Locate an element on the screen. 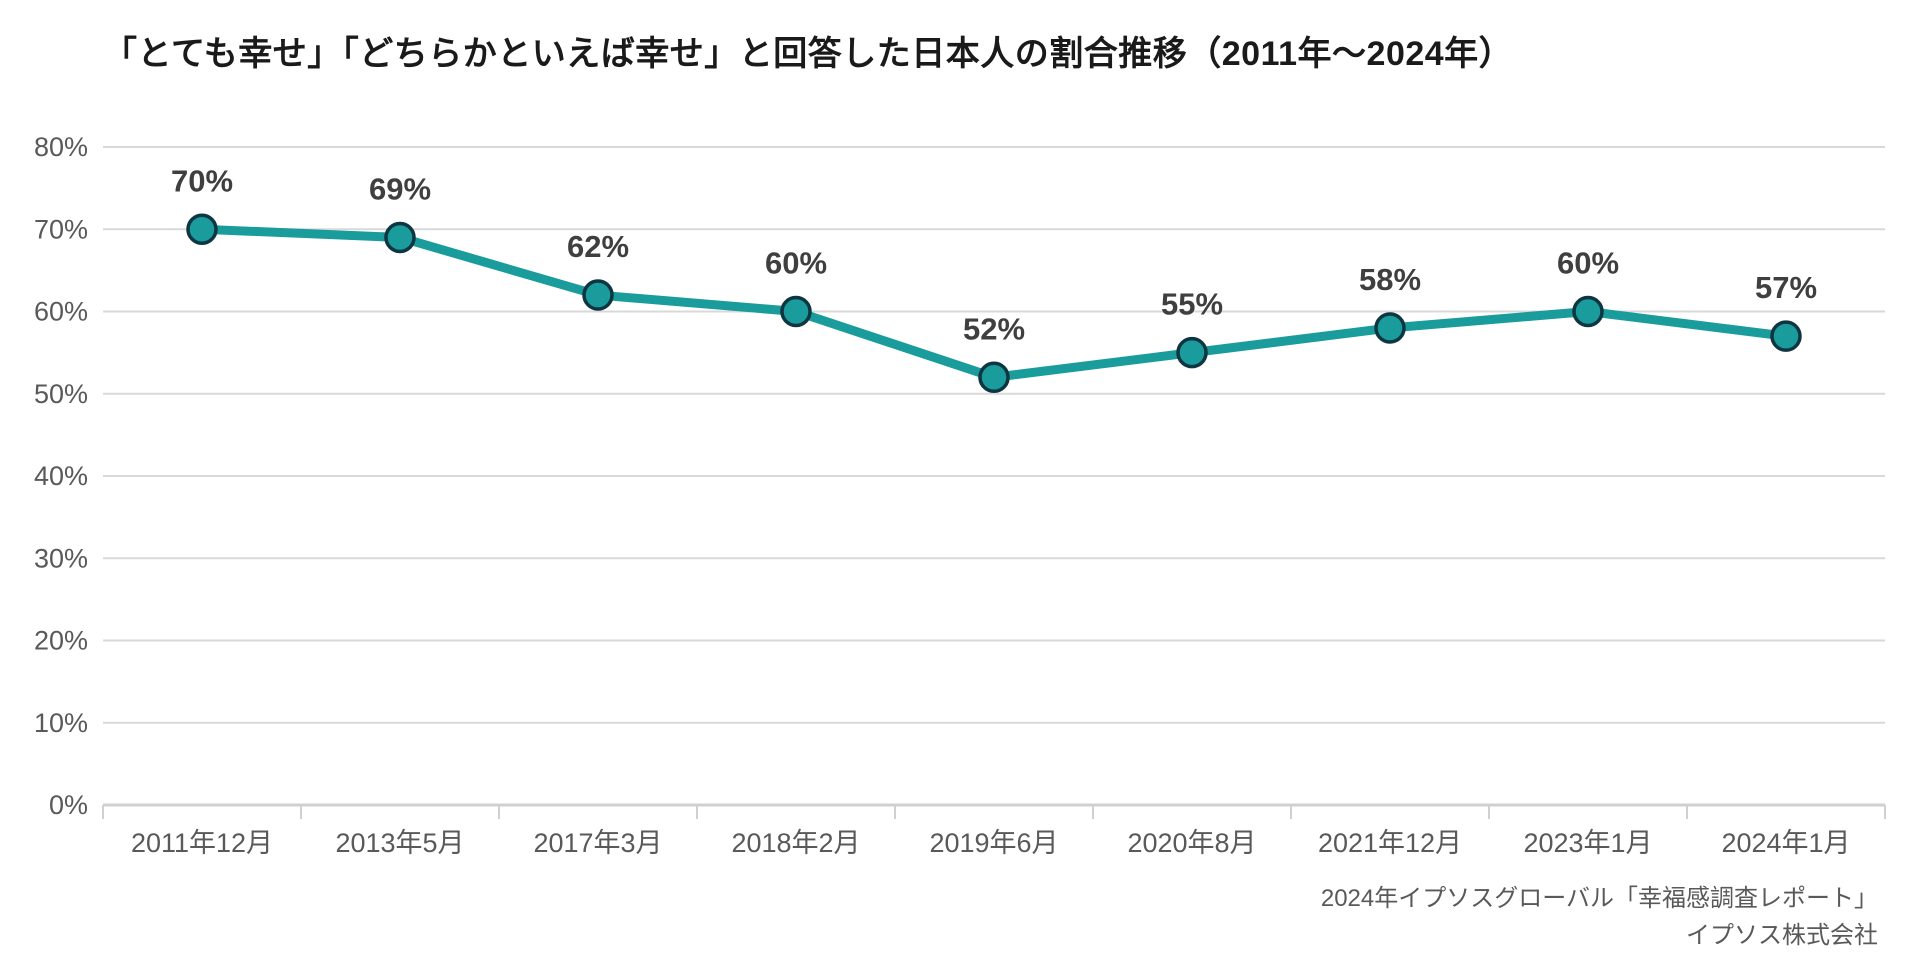 The height and width of the screenshot is (964, 1920). data-point-label: 58% is located at coordinates (1390, 279).